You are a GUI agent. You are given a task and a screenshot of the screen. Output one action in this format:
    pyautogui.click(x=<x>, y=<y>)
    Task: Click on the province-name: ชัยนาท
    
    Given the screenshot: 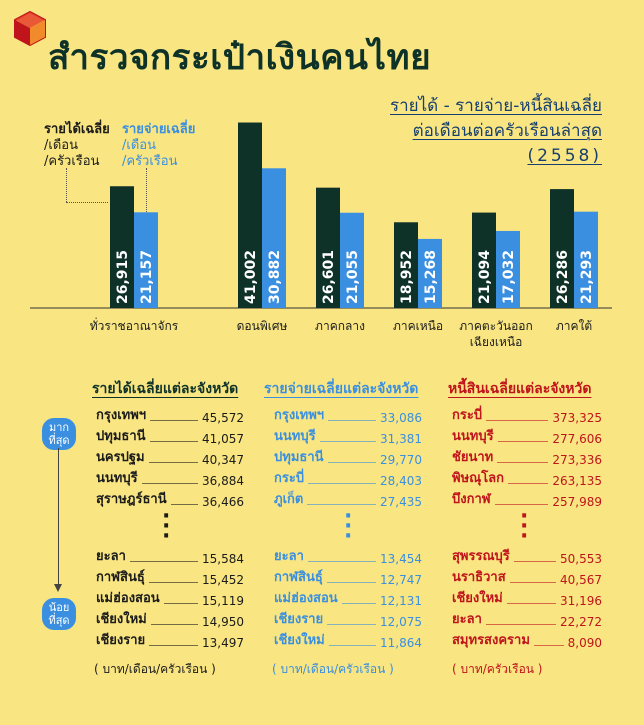 What is the action you would take?
    pyautogui.click(x=473, y=457)
    